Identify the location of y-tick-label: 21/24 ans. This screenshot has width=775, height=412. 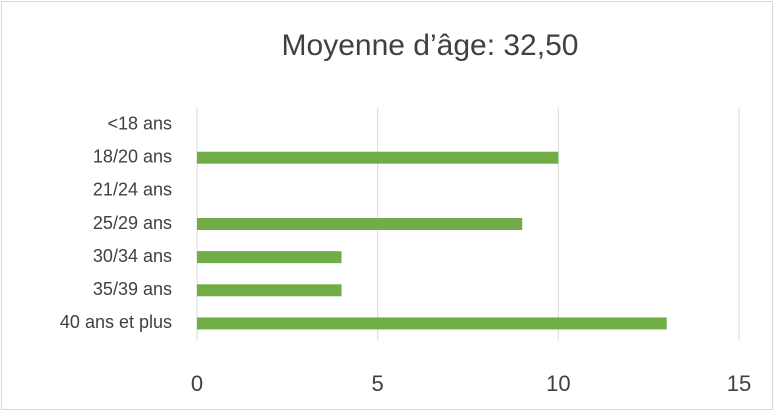
(132, 190).